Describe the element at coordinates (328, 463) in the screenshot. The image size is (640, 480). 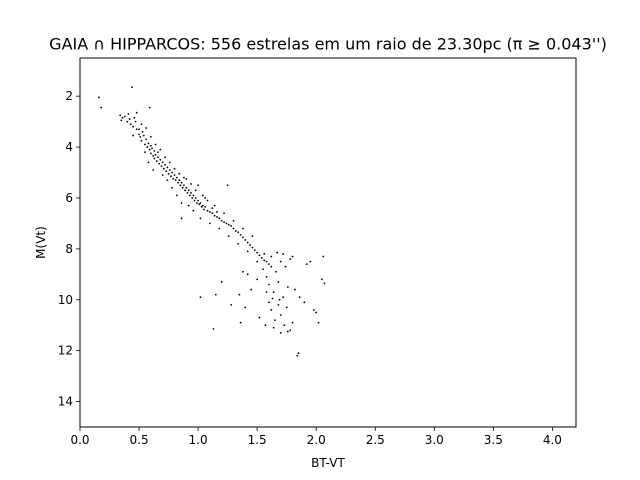
I see `x-axis-label: BT-VT` at that location.